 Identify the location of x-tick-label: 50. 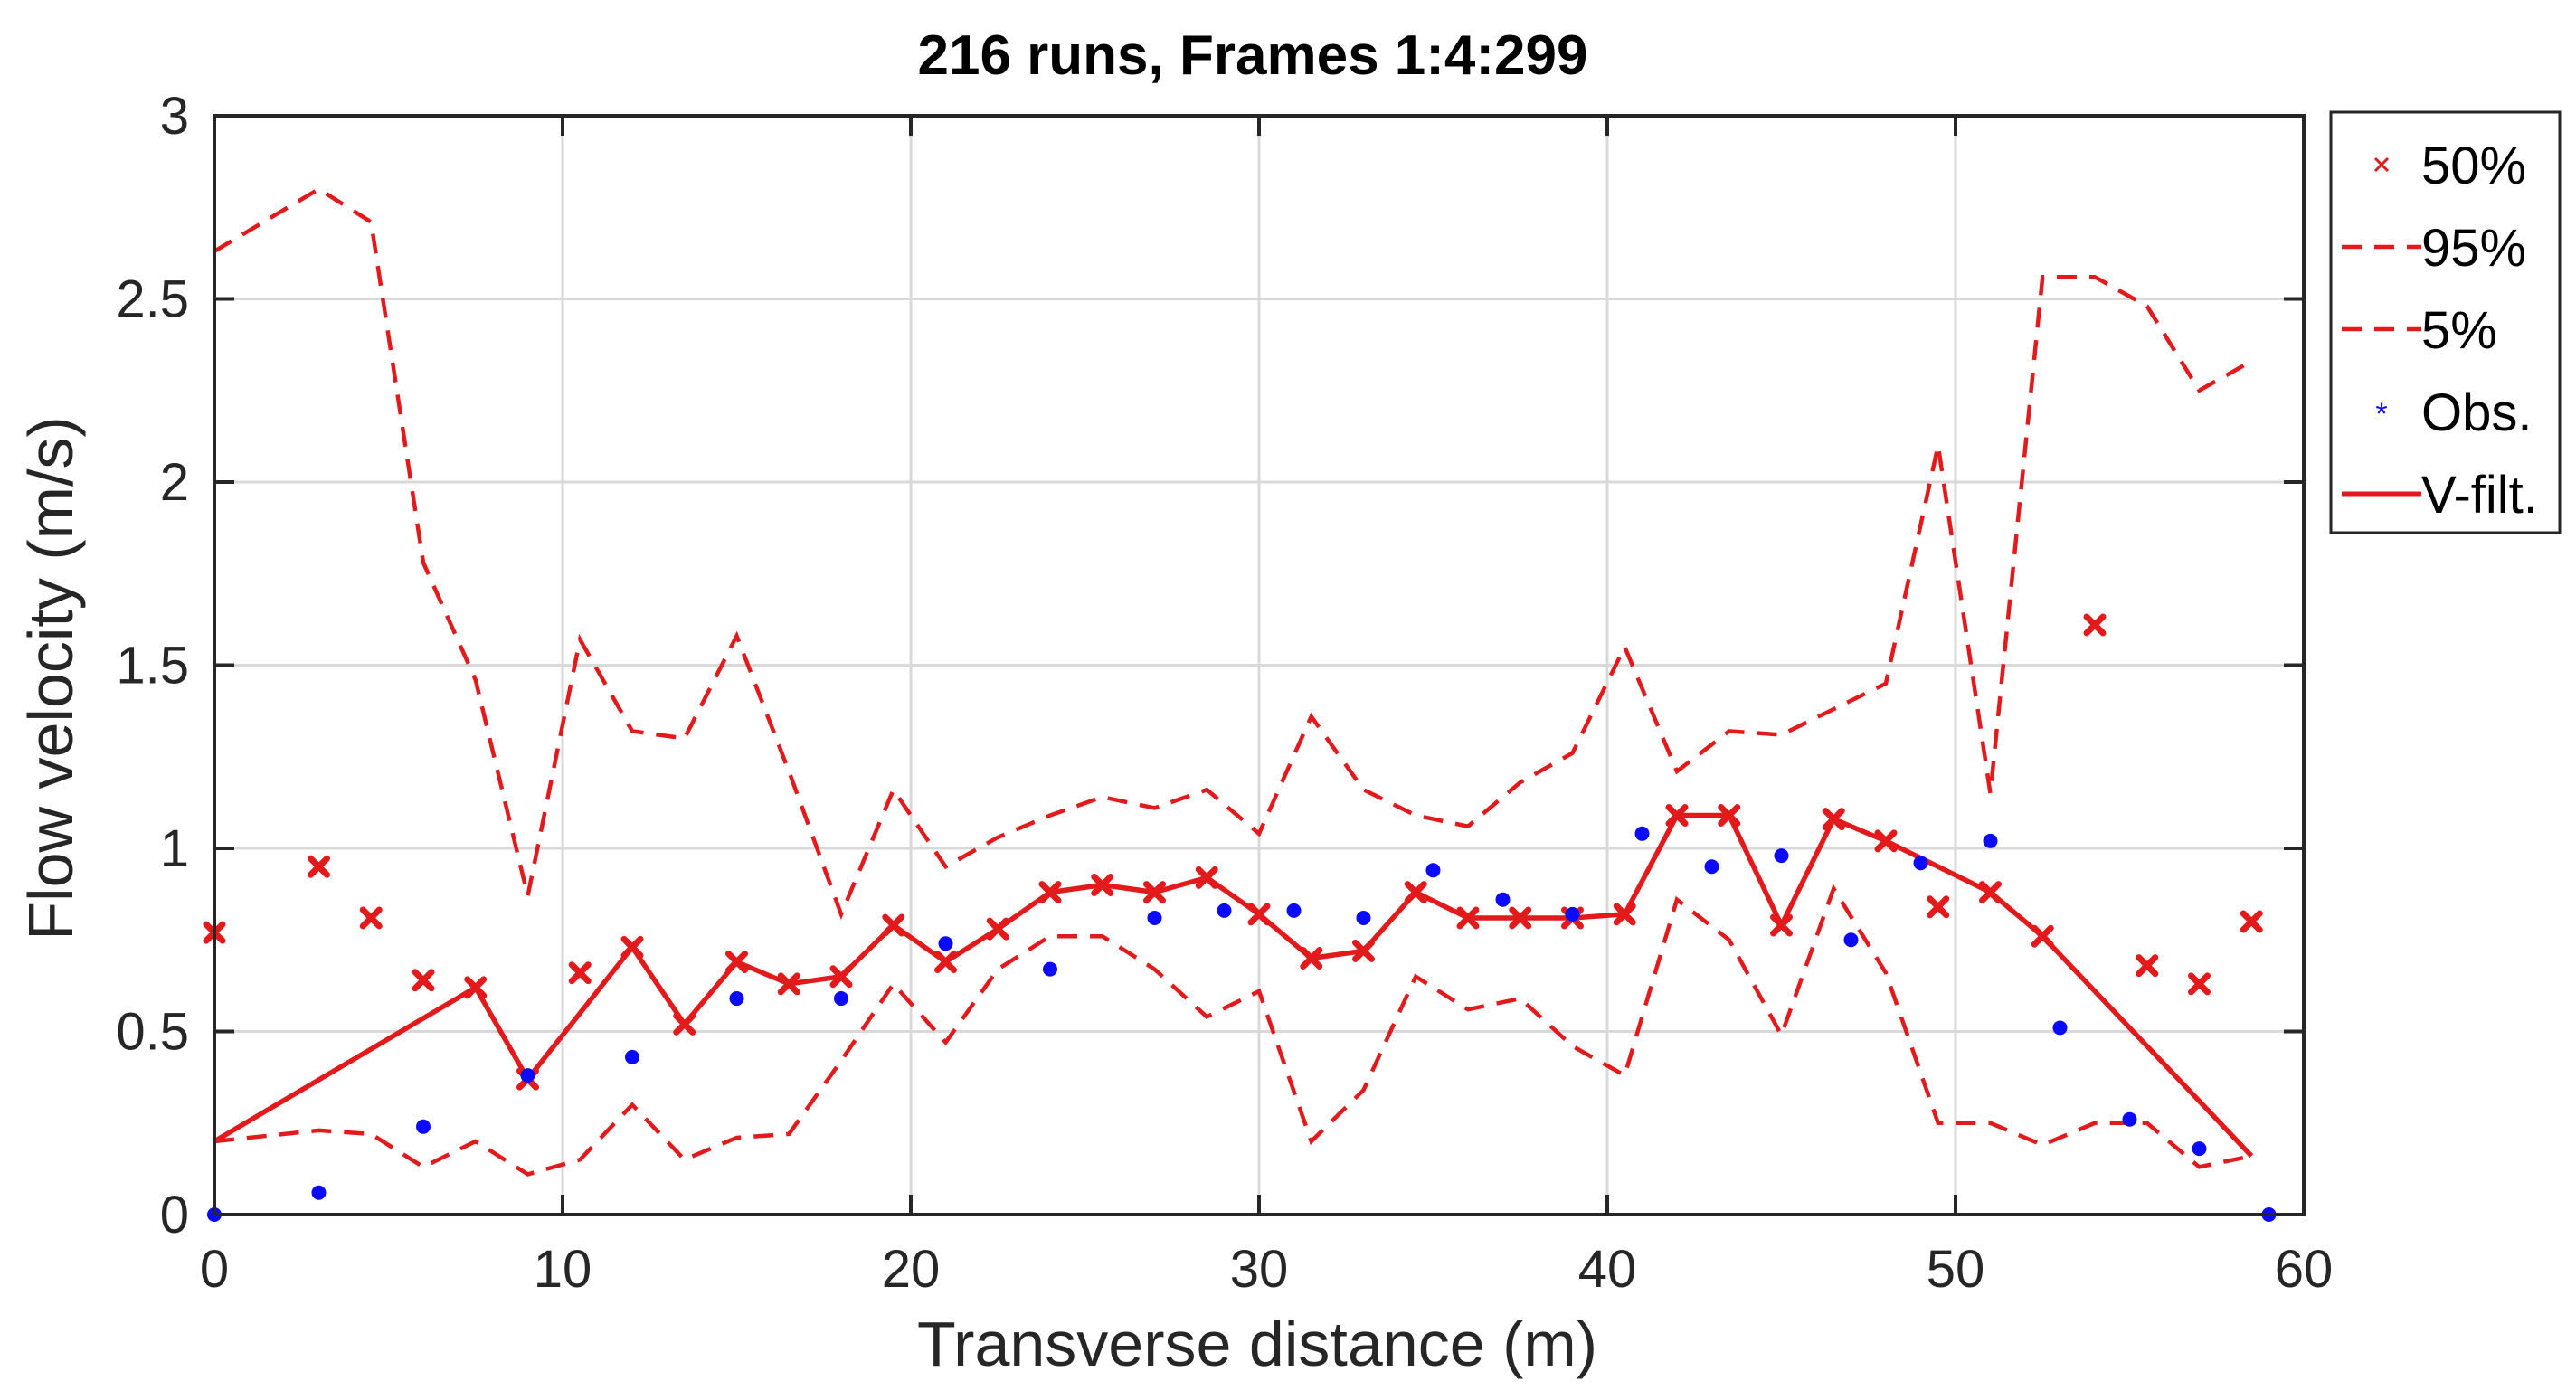
(1956, 1269).